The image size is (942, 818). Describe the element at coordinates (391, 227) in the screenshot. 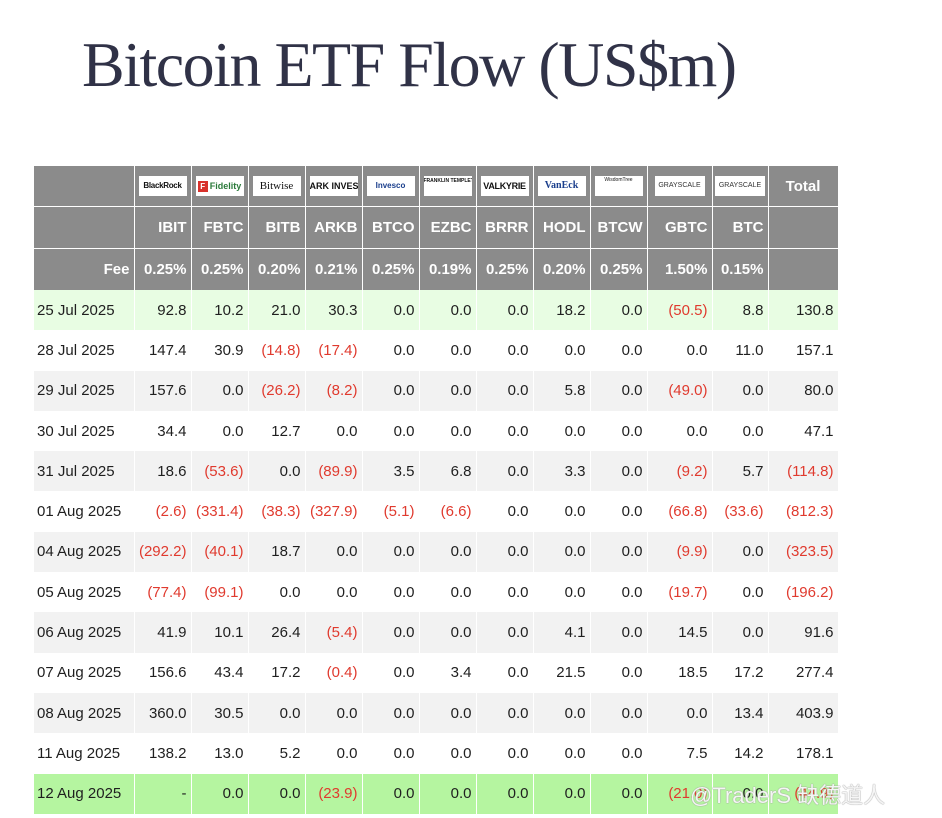

I see `ticker-cell: BTCO` at that location.